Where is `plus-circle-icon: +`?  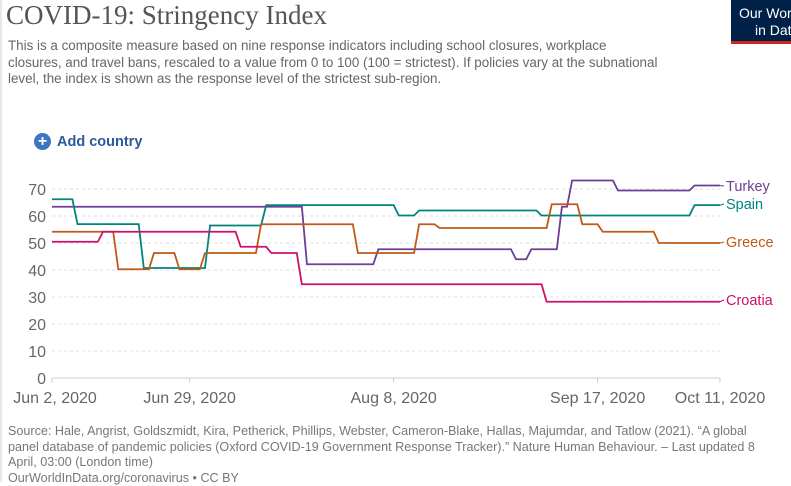
plus-circle-icon: + is located at coordinates (42, 141).